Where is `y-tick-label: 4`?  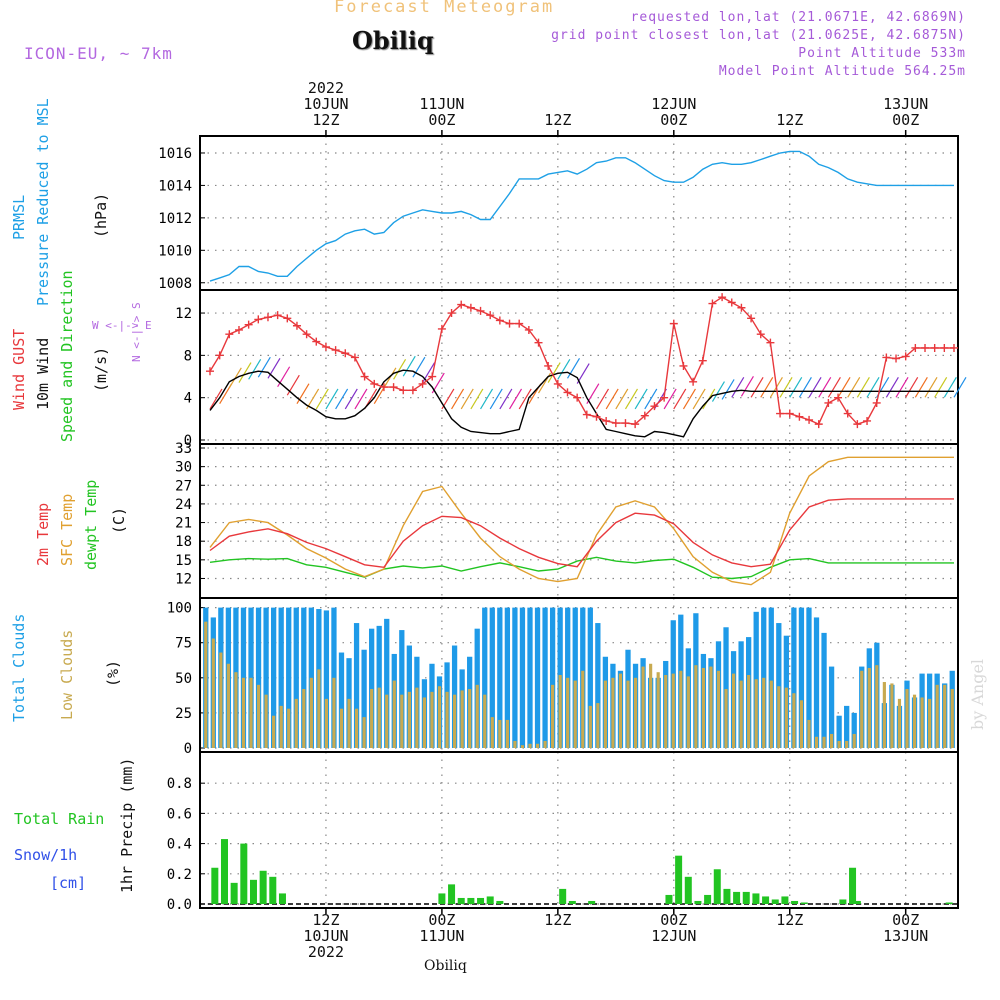 y-tick-label: 4 is located at coordinates (188, 399).